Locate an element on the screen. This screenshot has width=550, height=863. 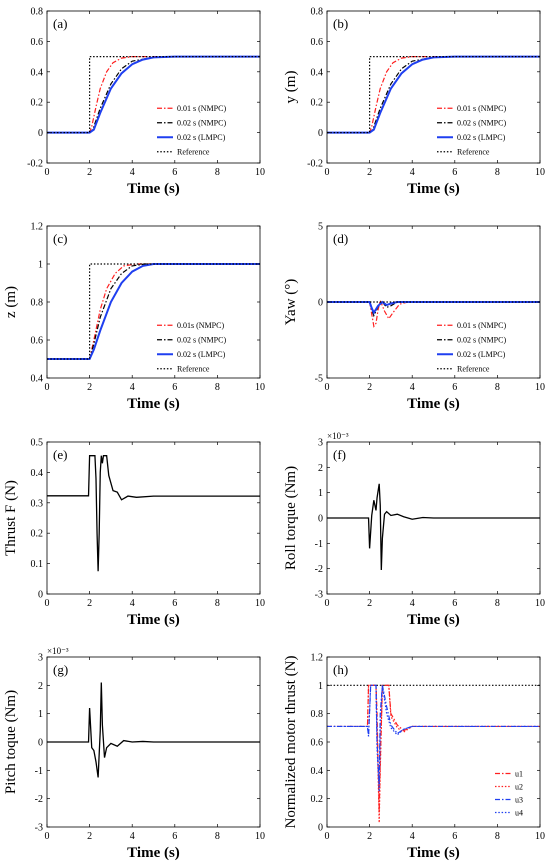
y-tick-label: 2 is located at coordinates (320, 468).